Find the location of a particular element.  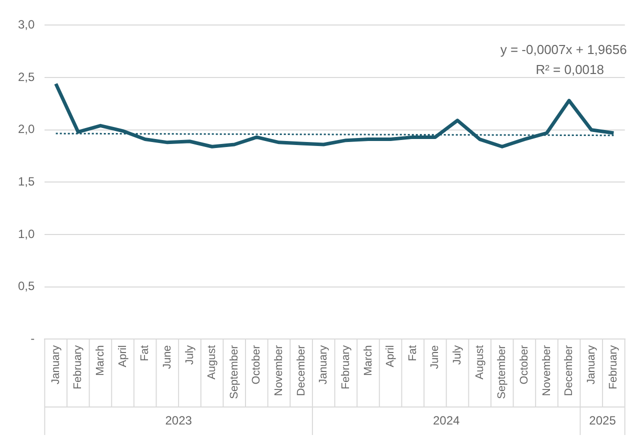

y-tick-label: 2,0 is located at coordinates (26, 129).